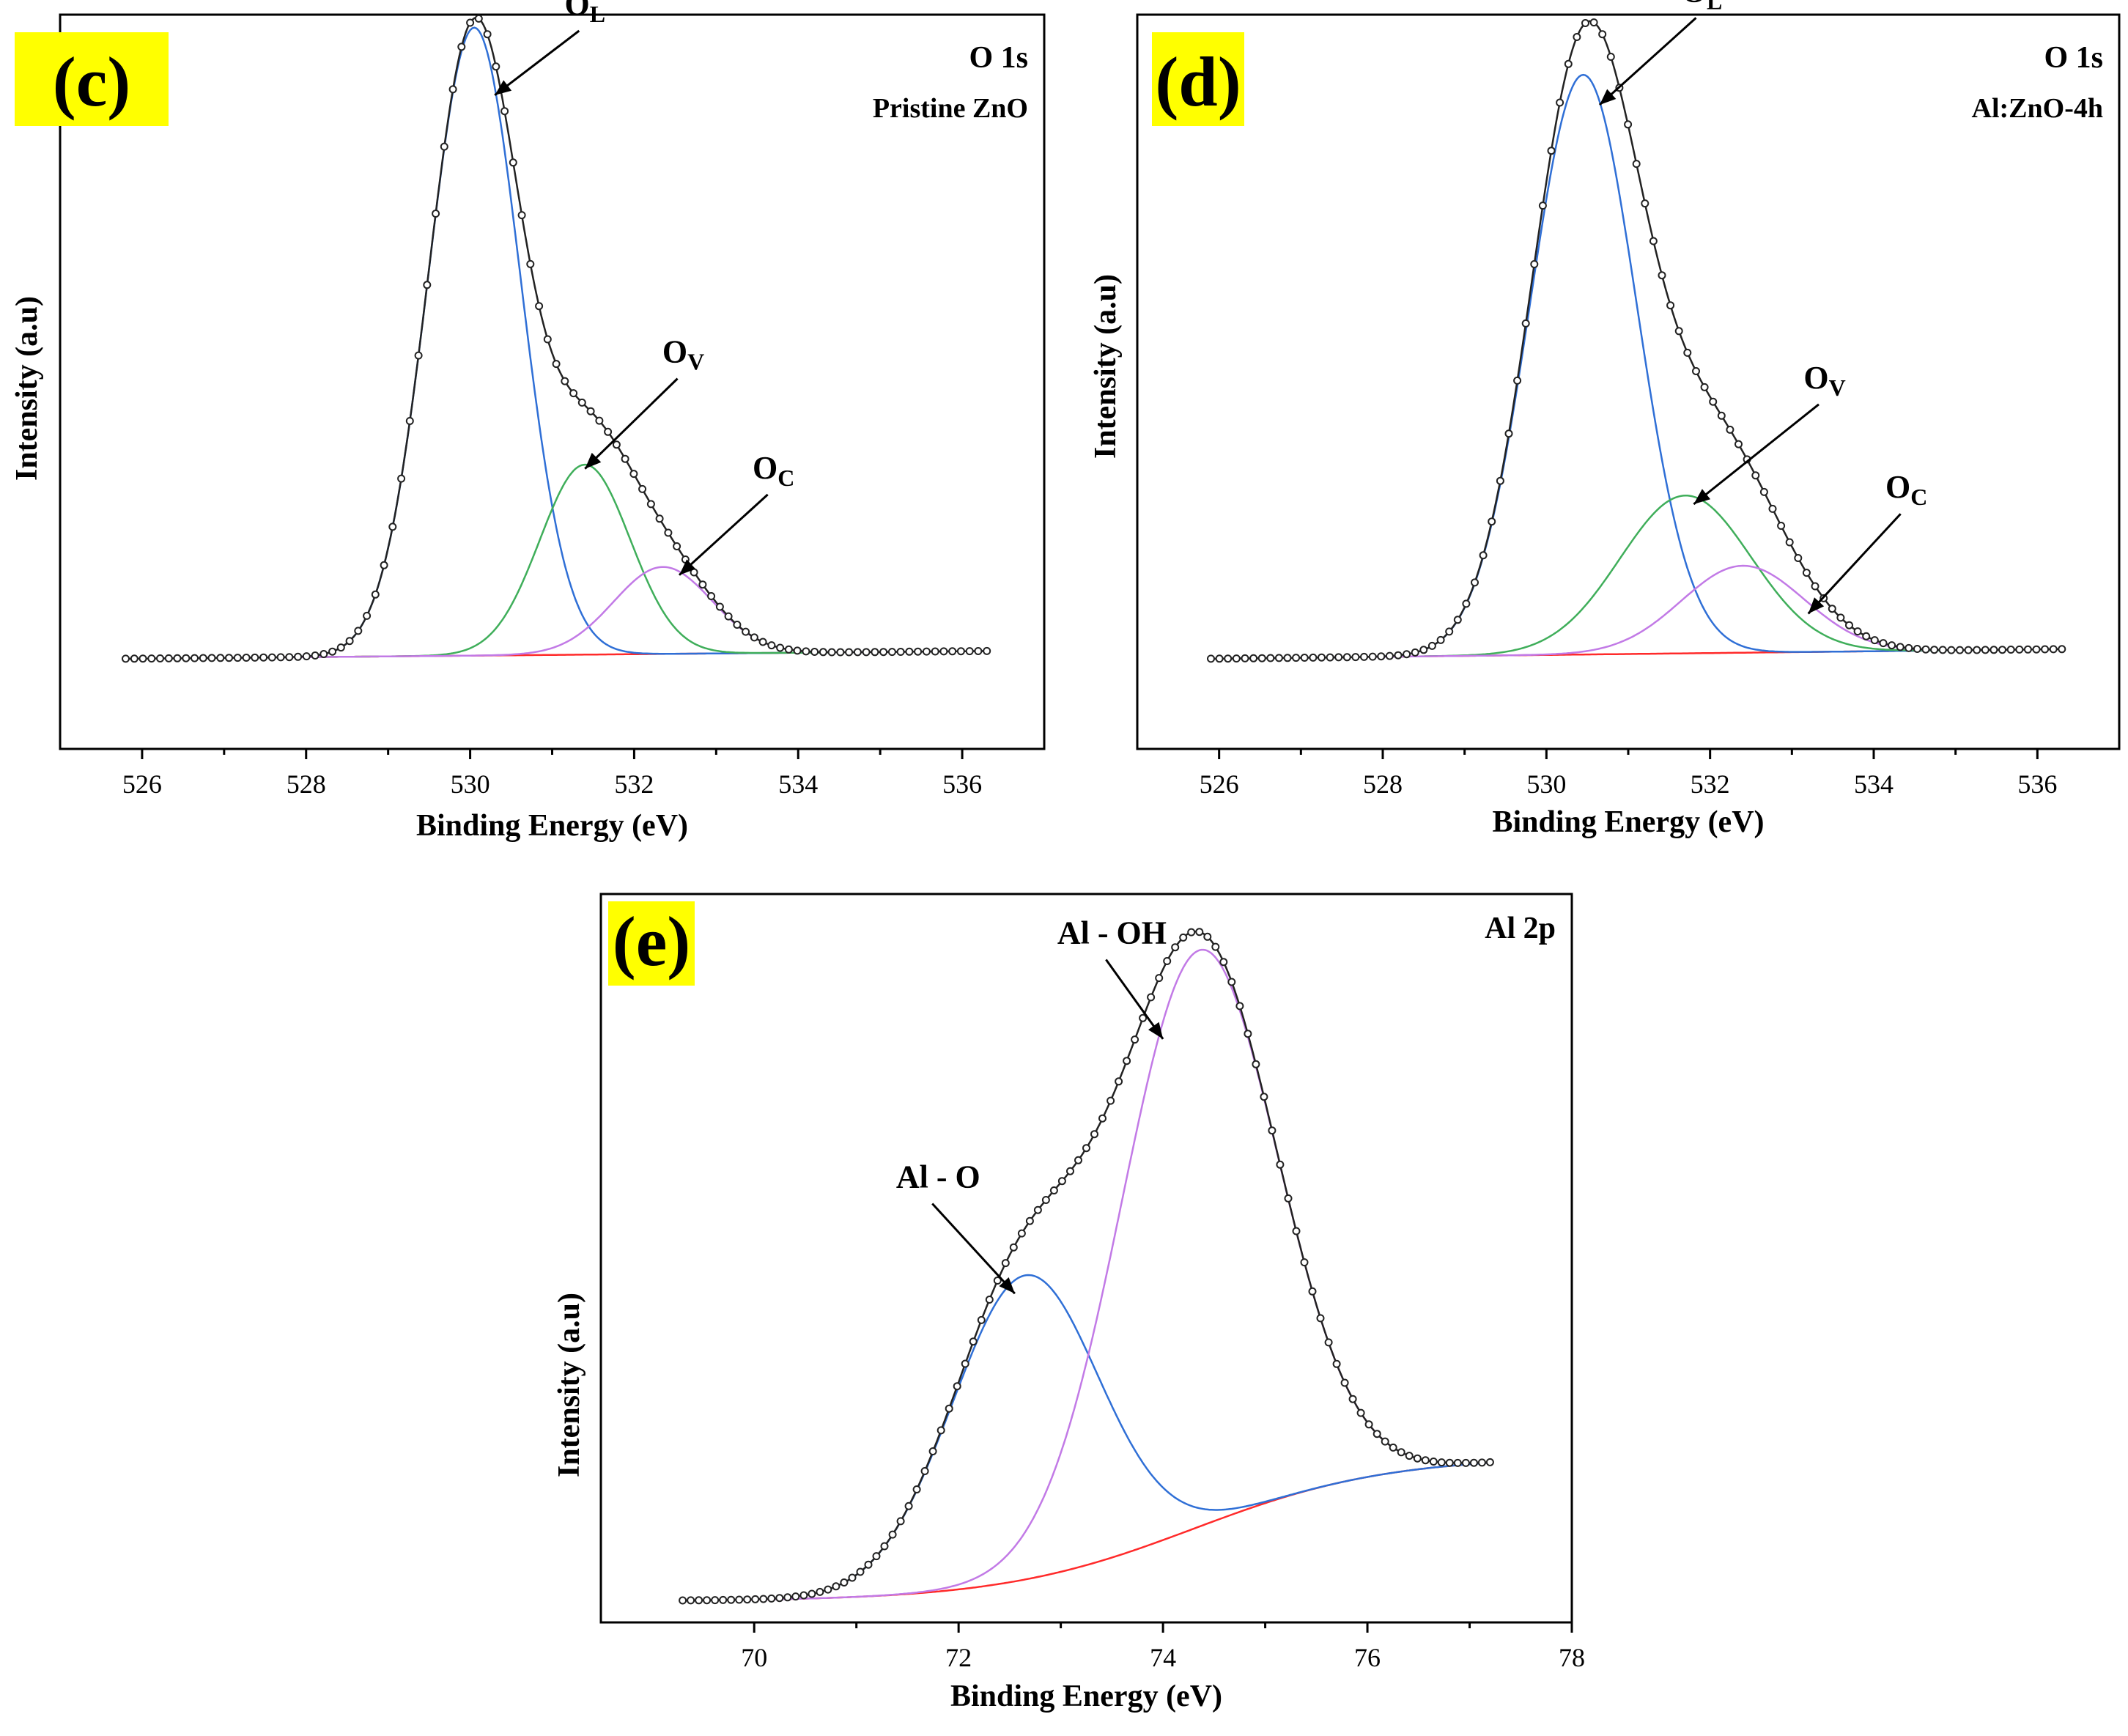 Image resolution: width=2128 pixels, height=1736 pixels. I want to click on chart-subtitle: Al:ZnO-4h, so click(2037, 108).